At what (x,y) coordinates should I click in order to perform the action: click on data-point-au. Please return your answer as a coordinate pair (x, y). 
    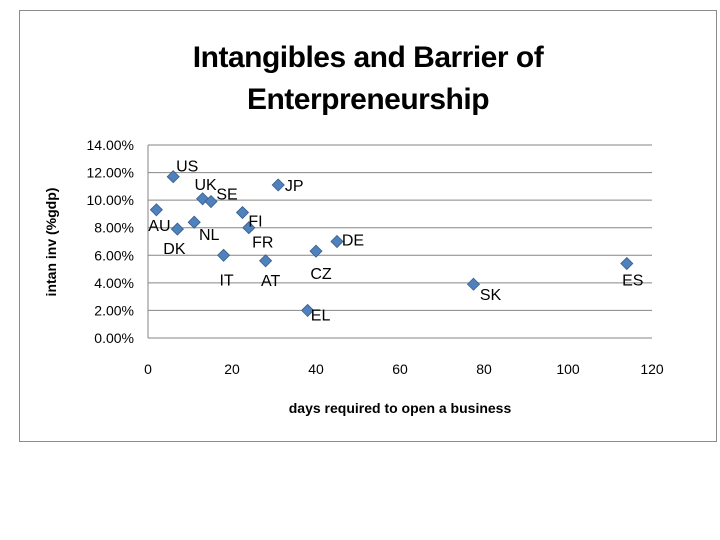
    Looking at the image, I should click on (156, 210).